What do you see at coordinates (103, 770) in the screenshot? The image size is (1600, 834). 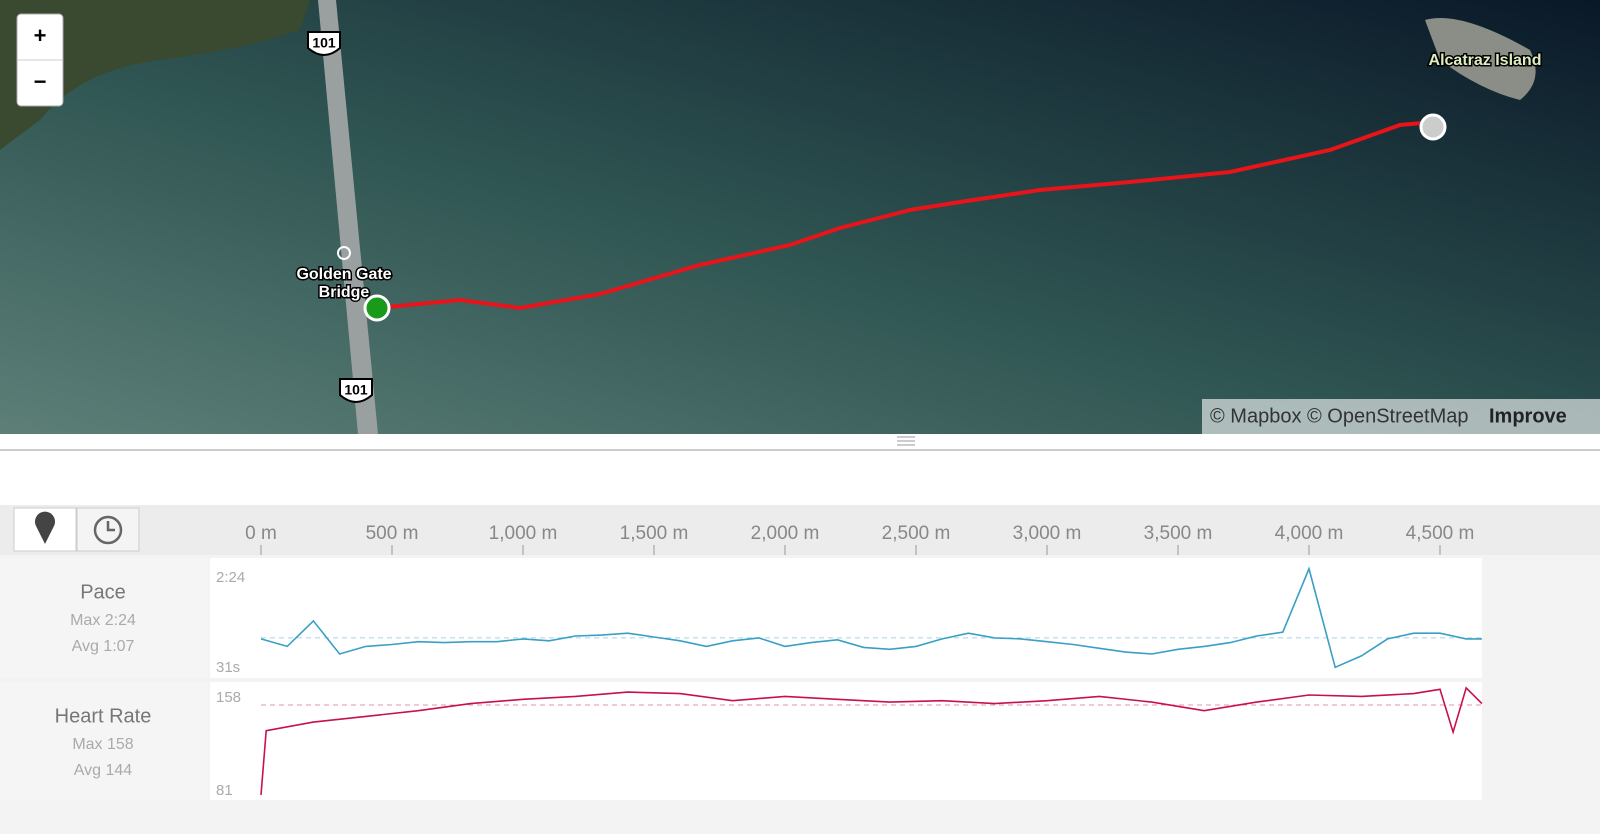 I see `metric-stat: Avg 144` at bounding box center [103, 770].